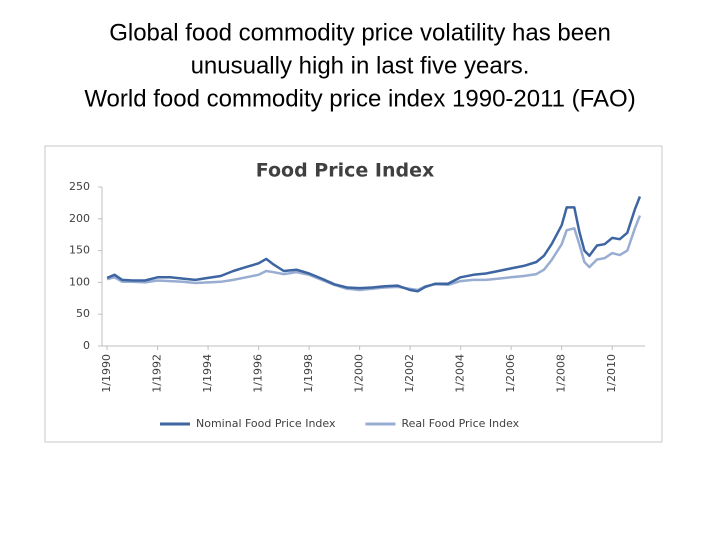  I want to click on y-tick-label: 0, so click(86, 345).